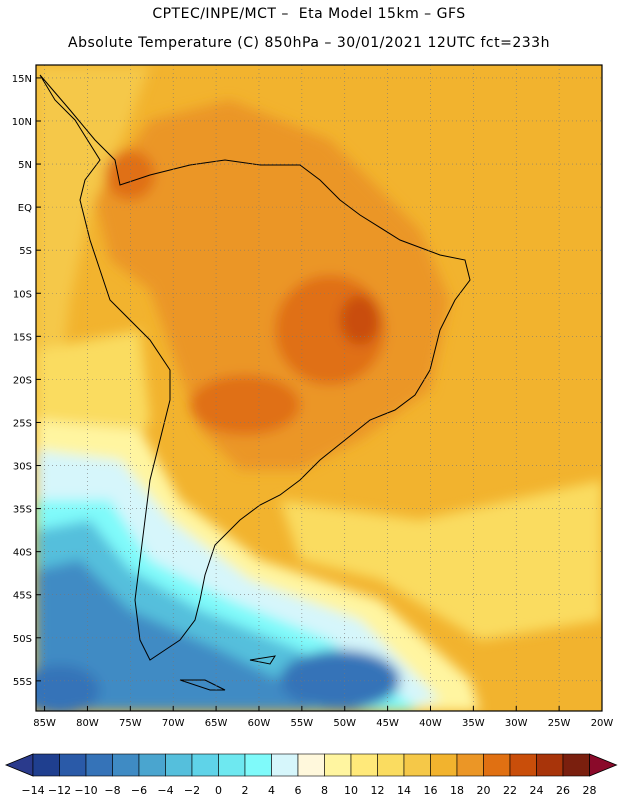 Image resolution: width=618 pixels, height=800 pixels. Describe the element at coordinates (130, 175) in the screenshot. I see `field-core-andes-north` at that location.